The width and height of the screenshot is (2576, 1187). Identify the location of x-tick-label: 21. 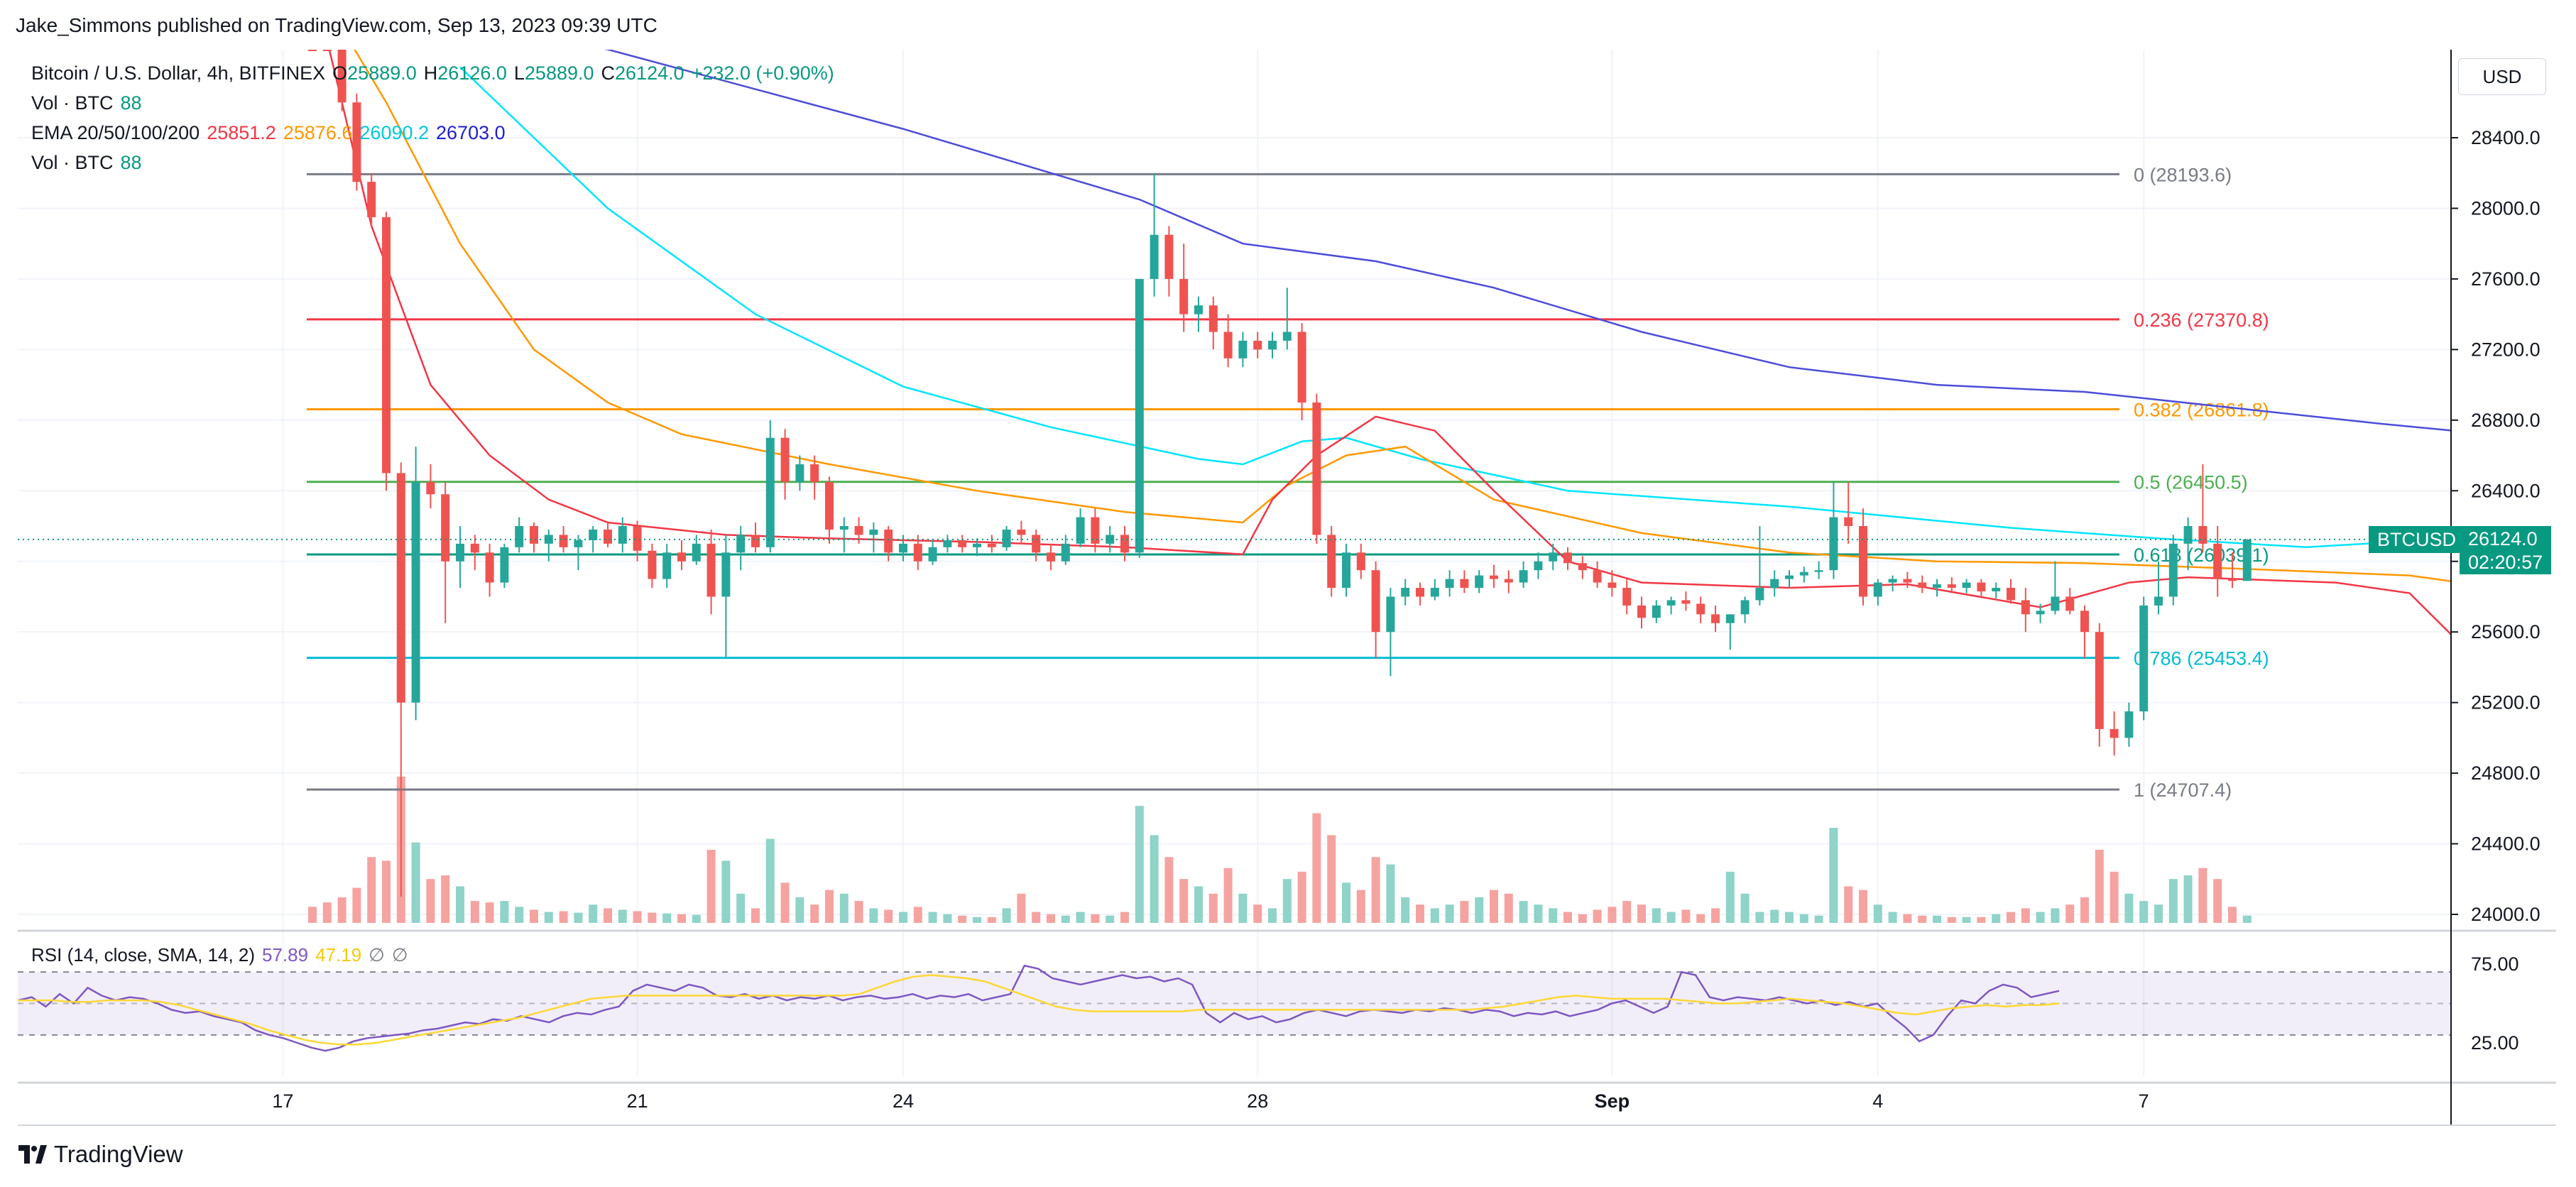
(637, 1101).